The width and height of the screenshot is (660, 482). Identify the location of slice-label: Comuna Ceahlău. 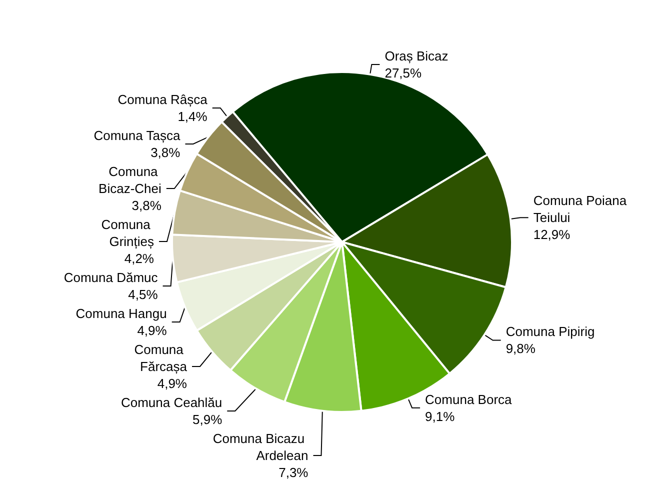
(171, 402).